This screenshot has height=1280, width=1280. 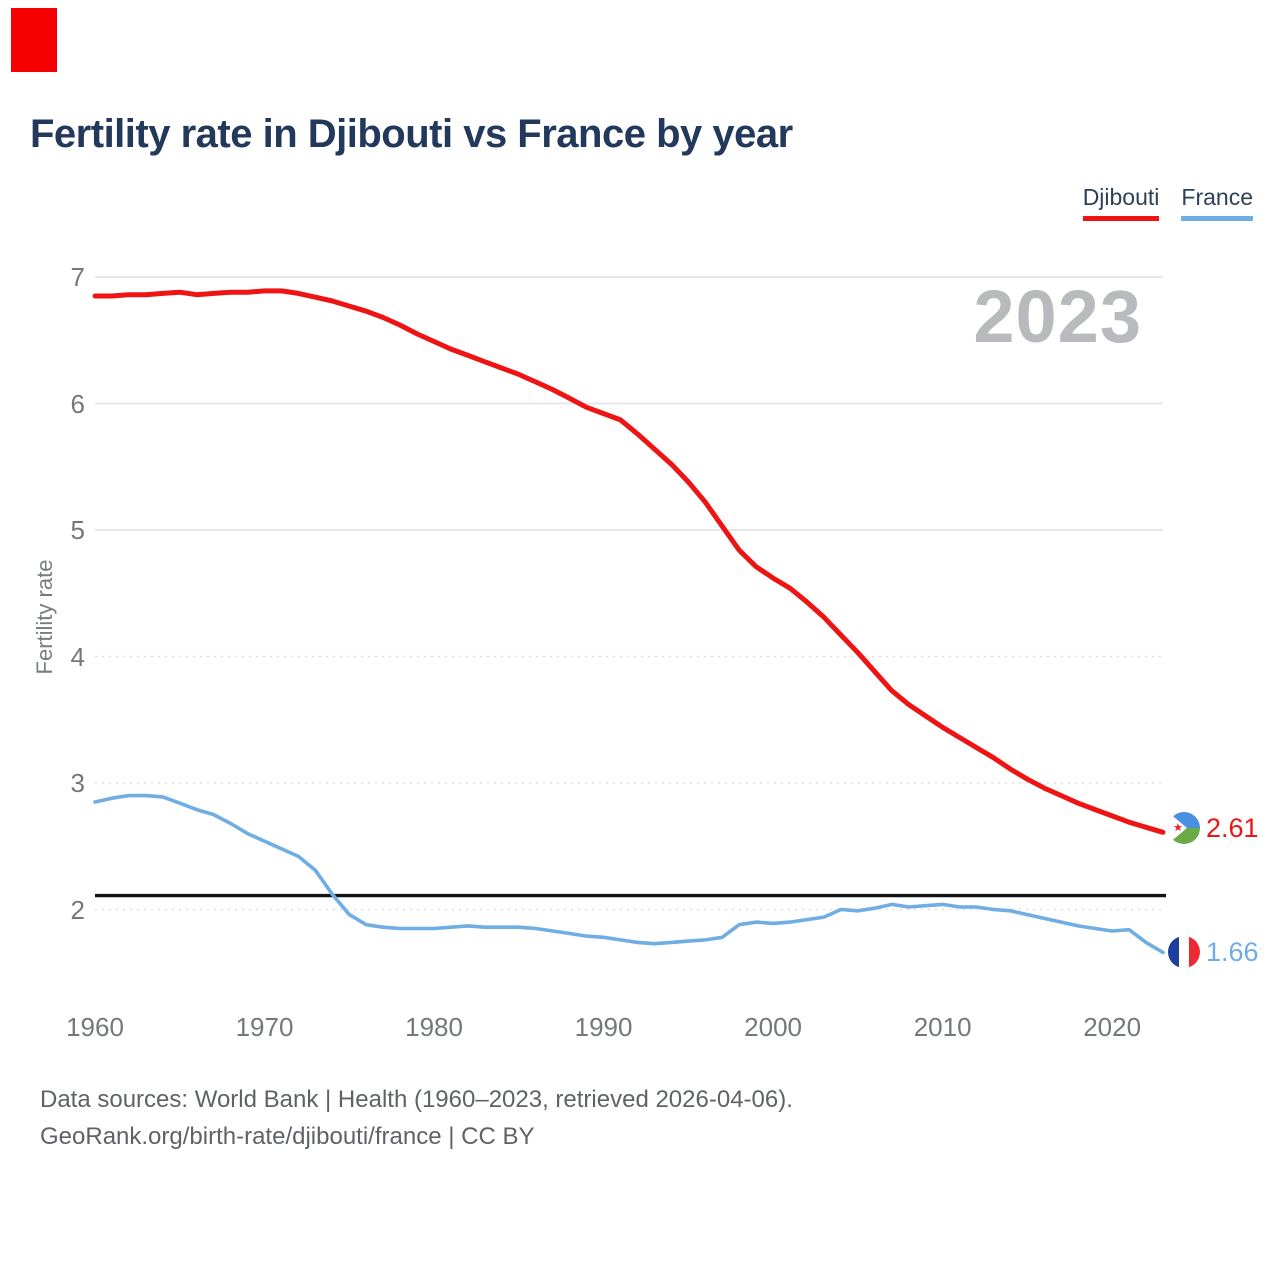 I want to click on y-tick-label: 5, so click(x=77, y=530).